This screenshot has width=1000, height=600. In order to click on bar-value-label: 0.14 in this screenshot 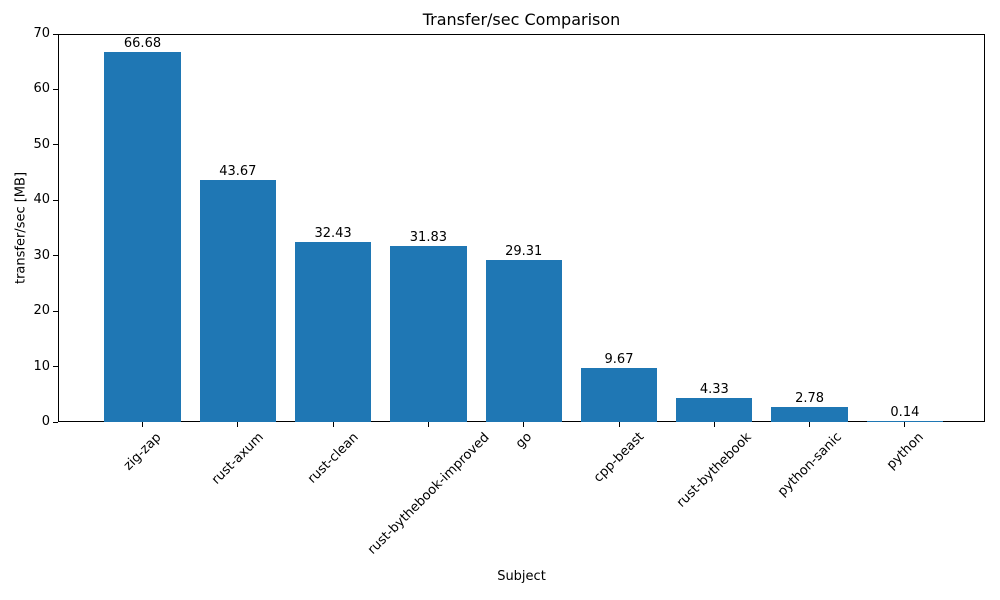, I will do `click(905, 413)`.